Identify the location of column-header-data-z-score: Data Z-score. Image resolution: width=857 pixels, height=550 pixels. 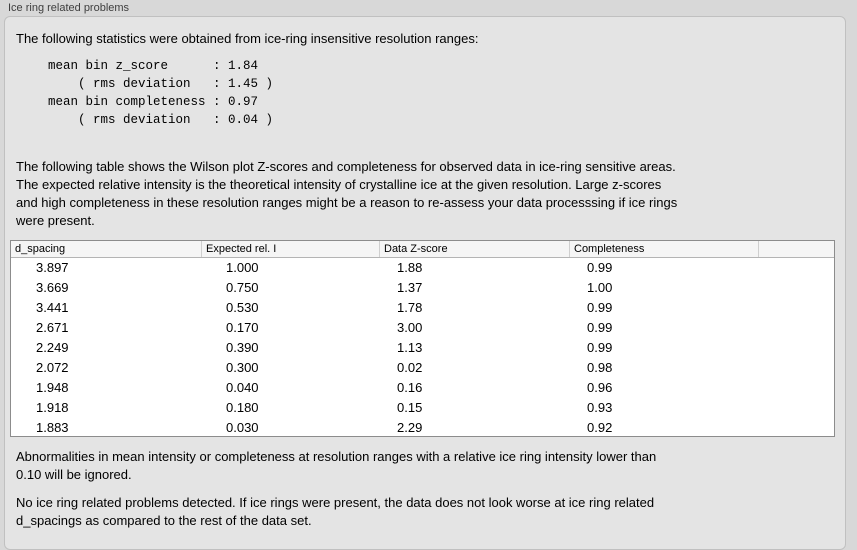
(474, 249).